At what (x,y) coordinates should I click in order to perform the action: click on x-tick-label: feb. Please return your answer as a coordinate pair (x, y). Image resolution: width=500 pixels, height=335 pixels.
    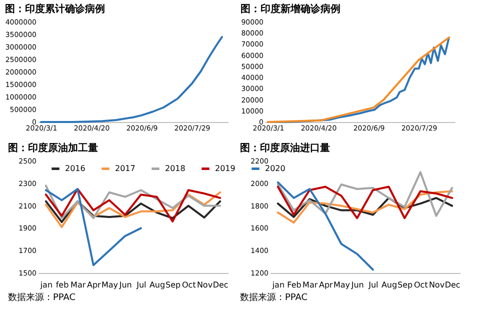
    Looking at the image, I should click on (62, 285).